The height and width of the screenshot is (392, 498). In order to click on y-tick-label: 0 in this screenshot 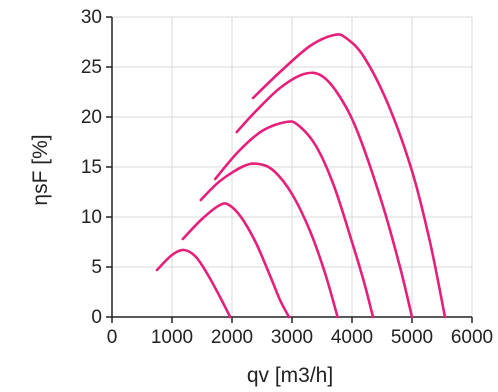, I will do `click(96, 317)`.